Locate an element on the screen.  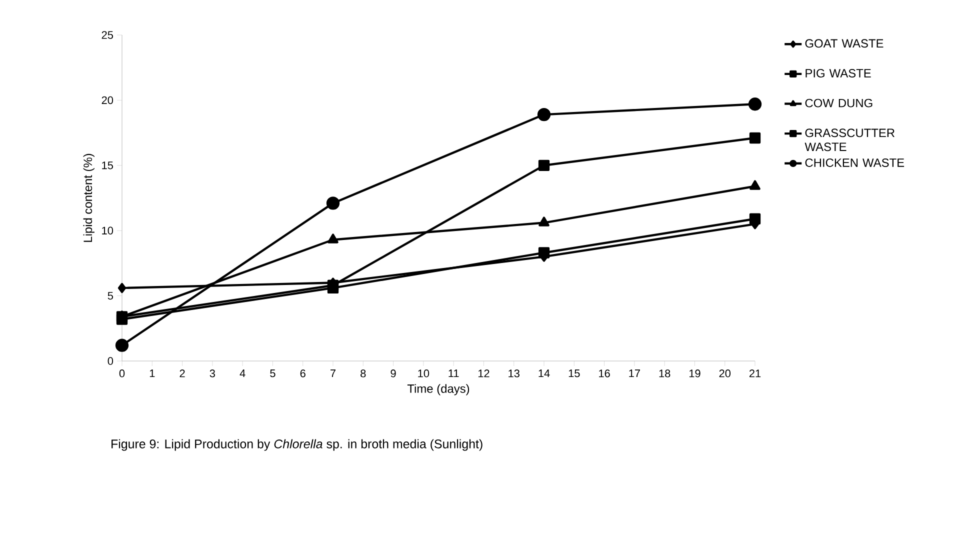
x-axis-title: Time (days) is located at coordinates (438, 390).